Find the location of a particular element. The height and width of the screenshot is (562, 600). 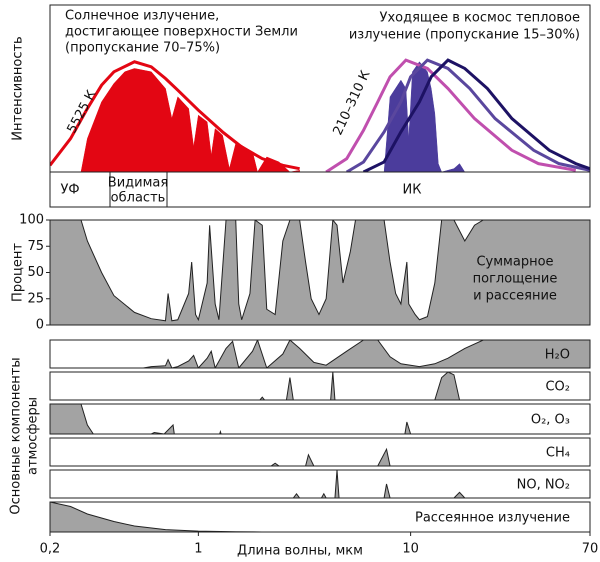

panel-label: O₂, O₃ is located at coordinates (550, 420).